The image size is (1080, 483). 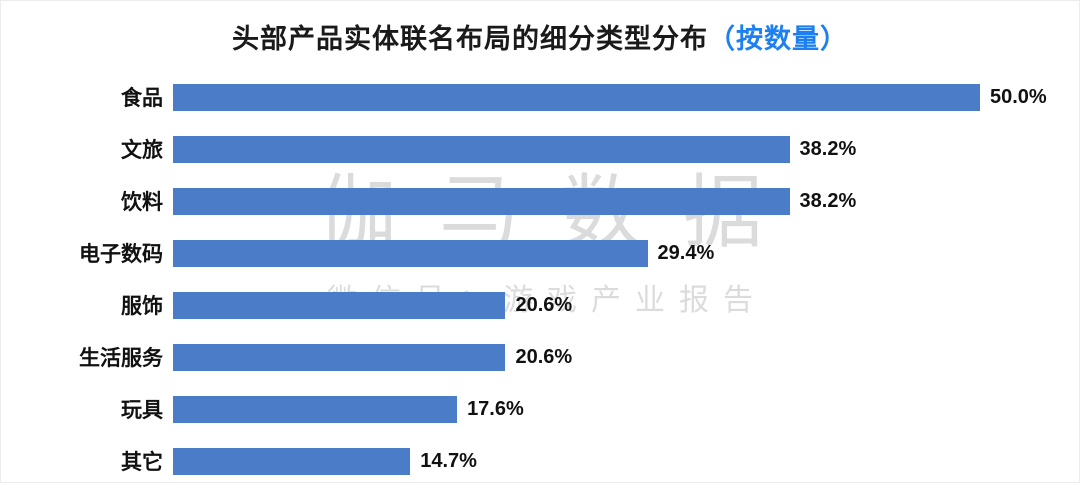 I want to click on chart-row: 生活服务 20.6%, so click(x=550, y=357).